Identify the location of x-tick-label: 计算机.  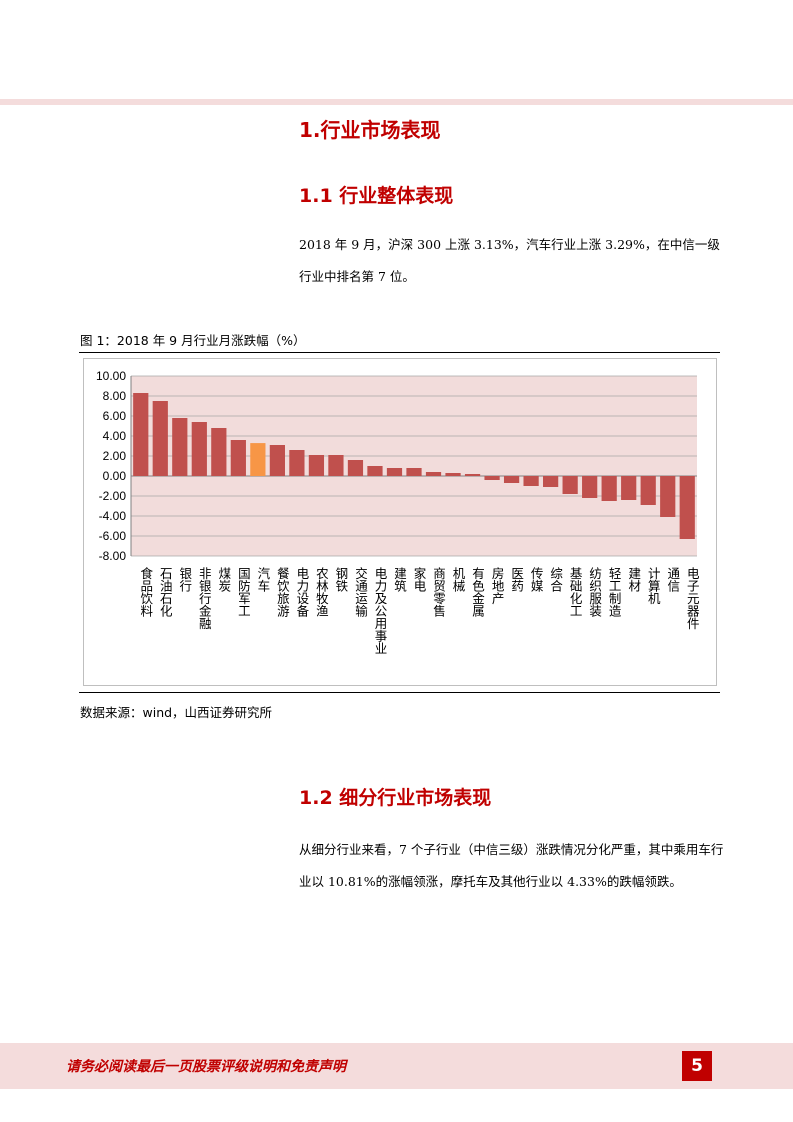
(653, 586).